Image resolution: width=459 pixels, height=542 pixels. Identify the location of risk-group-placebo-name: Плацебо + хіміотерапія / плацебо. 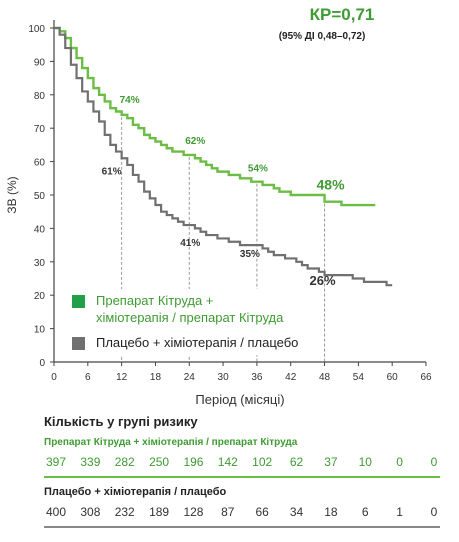
(135, 492).